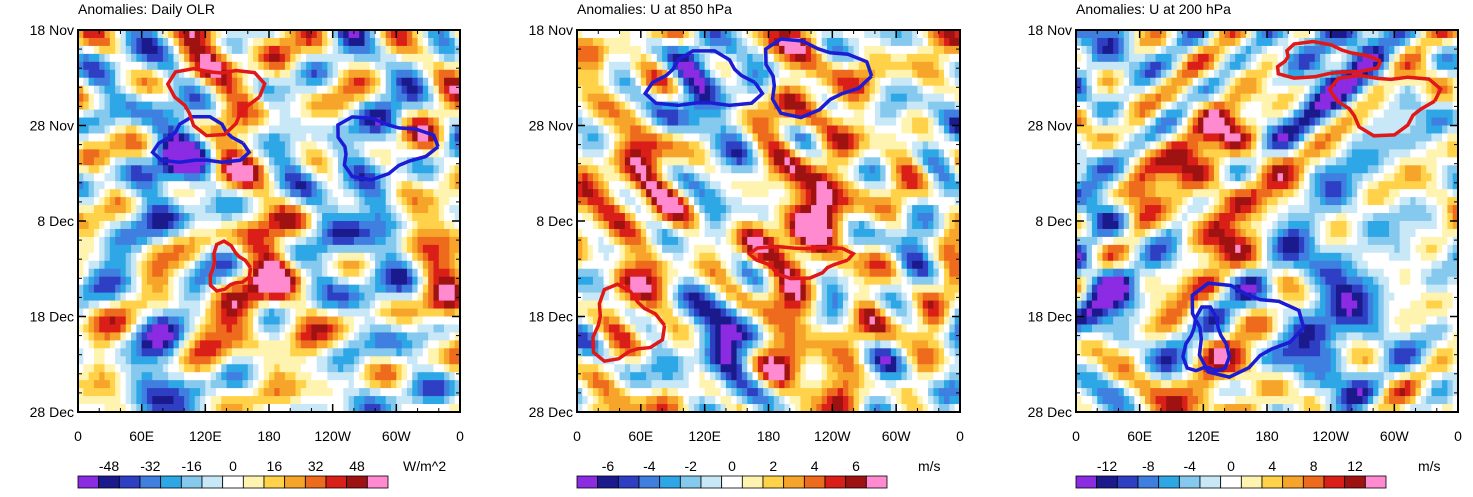  I want to click on contour-positive, so click(216, 102).